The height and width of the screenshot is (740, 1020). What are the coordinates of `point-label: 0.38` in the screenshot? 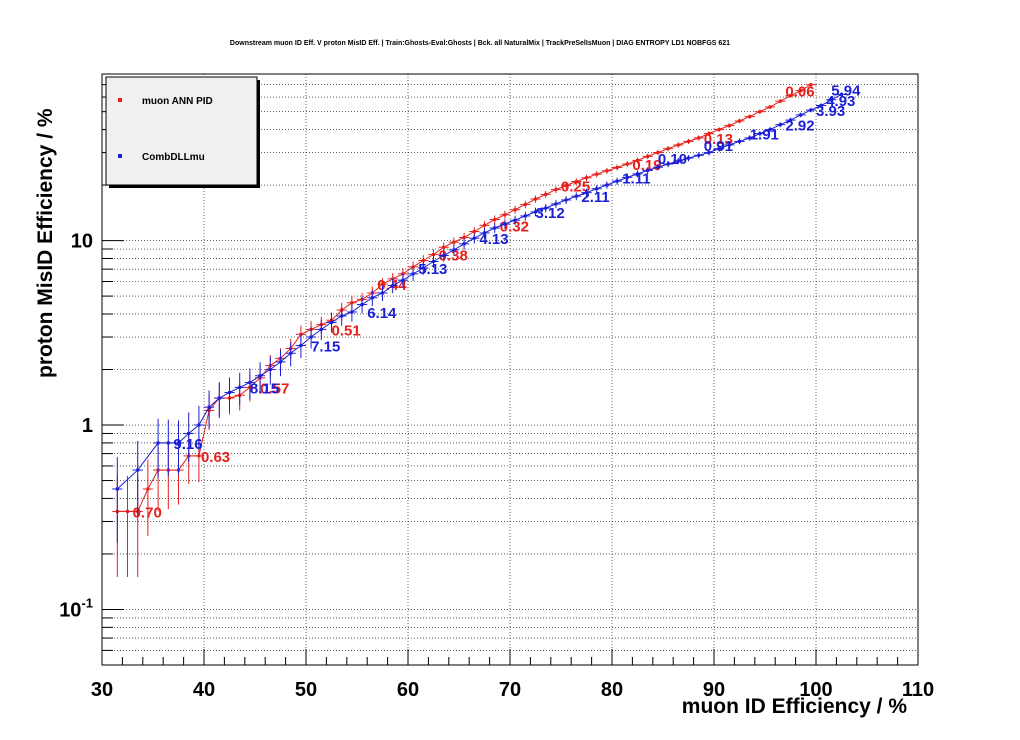 It's located at (453, 256).